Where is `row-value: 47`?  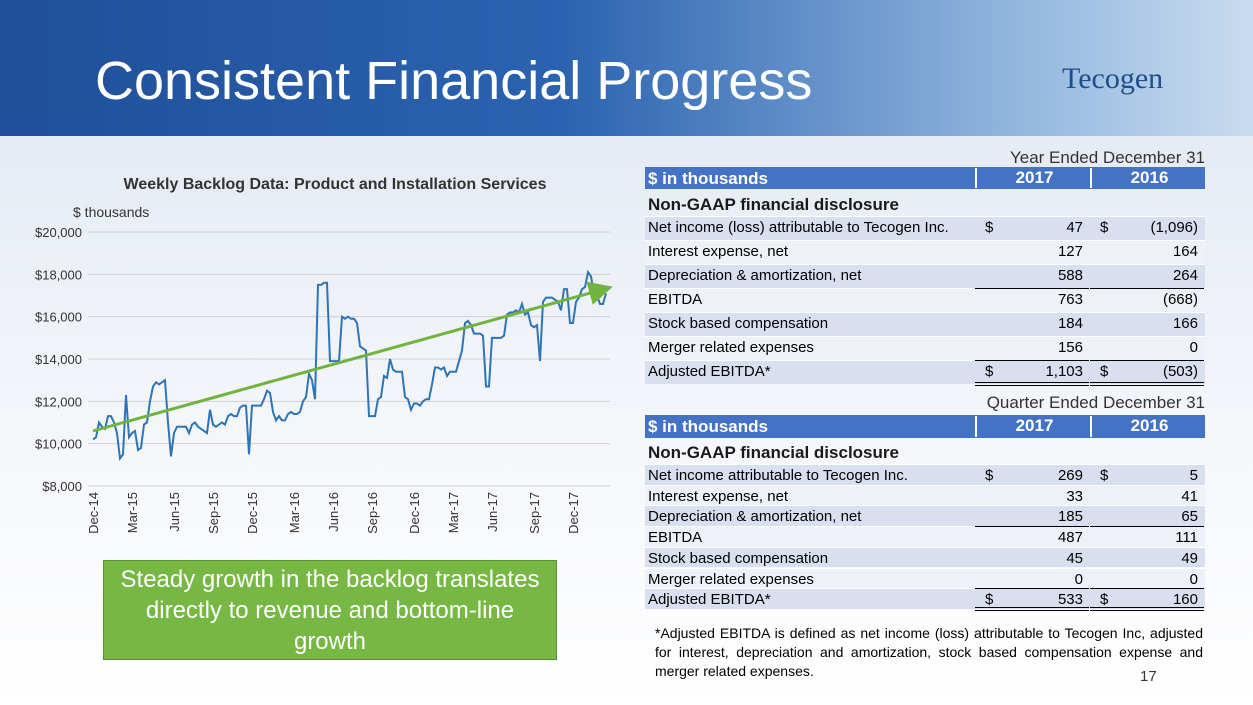
row-value: 47 is located at coordinates (1074, 227).